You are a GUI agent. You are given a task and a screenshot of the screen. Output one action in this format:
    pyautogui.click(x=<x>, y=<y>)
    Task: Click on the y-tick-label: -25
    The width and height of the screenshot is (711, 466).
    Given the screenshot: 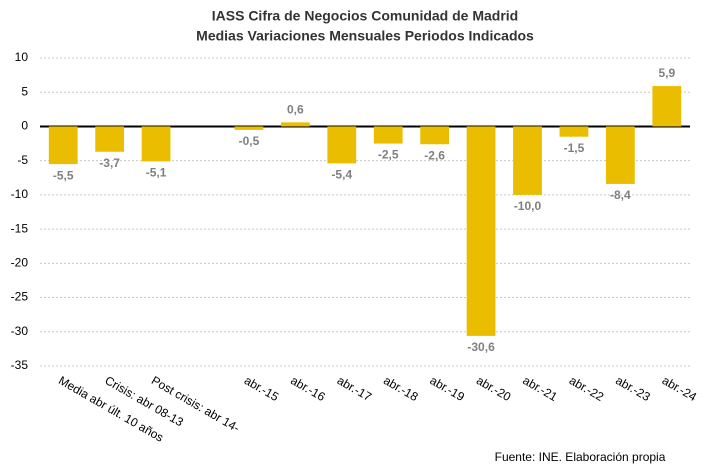 What is the action you would take?
    pyautogui.click(x=20, y=297)
    